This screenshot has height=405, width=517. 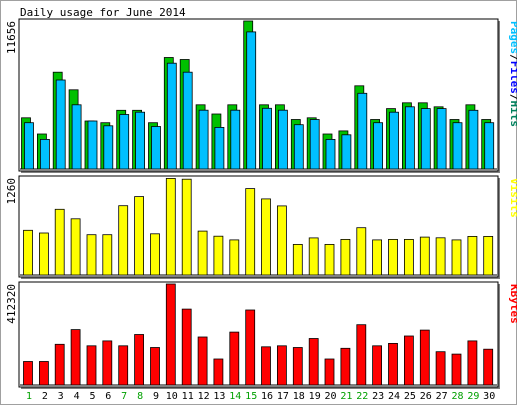 What do you see at coordinates (77, 396) in the screenshot?
I see `day-label: 4` at bounding box center [77, 396].